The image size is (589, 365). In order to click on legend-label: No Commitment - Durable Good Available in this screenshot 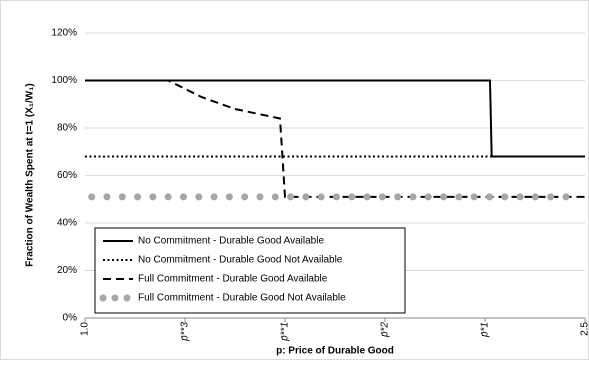, I will do `click(231, 241)`.